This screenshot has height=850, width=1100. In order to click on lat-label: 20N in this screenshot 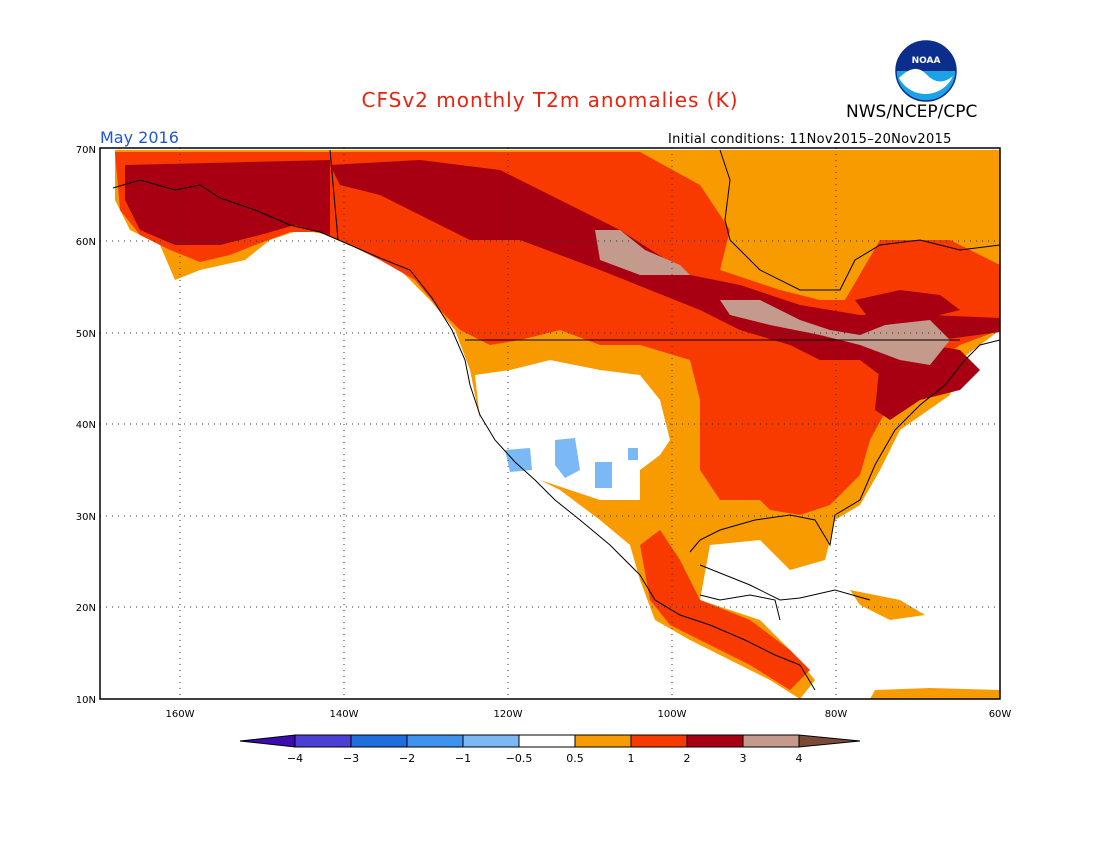, I will do `click(86, 608)`.